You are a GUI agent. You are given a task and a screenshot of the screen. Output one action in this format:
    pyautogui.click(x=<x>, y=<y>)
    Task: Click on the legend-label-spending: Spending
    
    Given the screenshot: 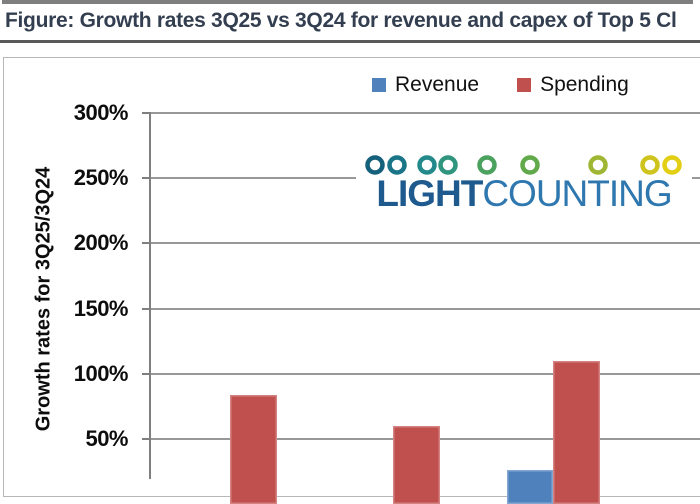 What is the action you would take?
    pyautogui.click(x=584, y=84)
    